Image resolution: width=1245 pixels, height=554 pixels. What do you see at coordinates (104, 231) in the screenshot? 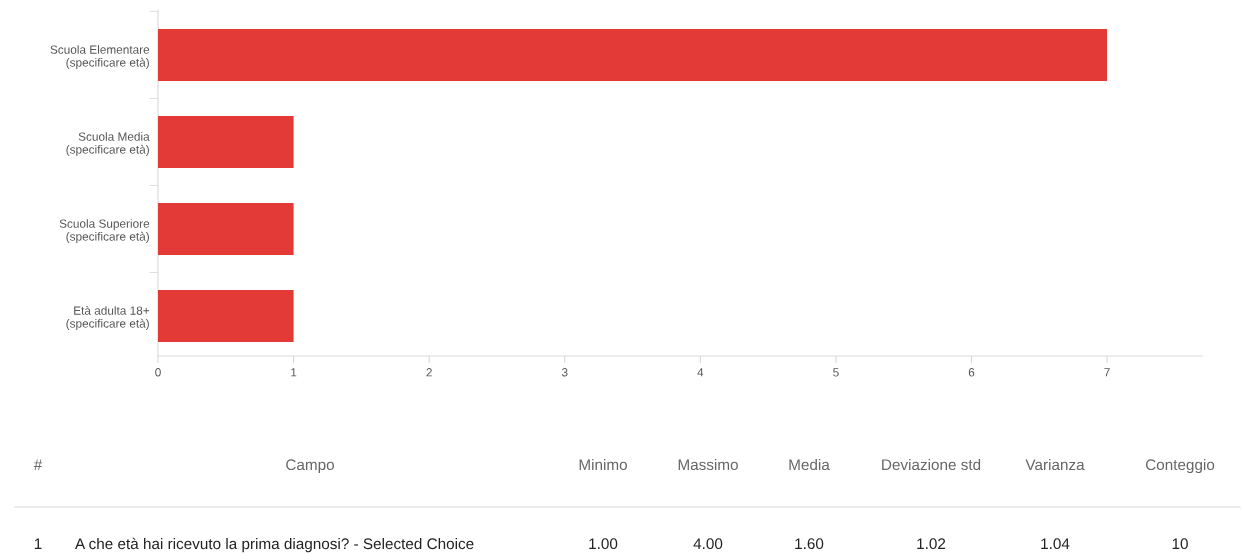
I see `y-tick-label: Scuola Superiore (specificare età)` at bounding box center [104, 231].